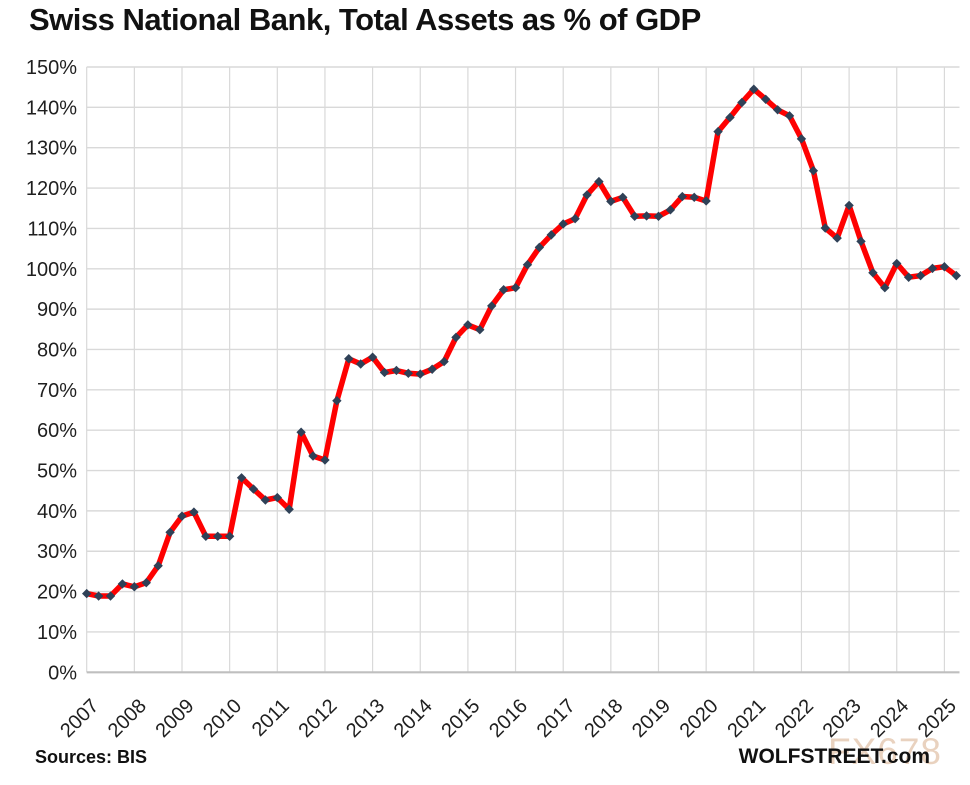 This screenshot has width=970, height=785. What do you see at coordinates (57, 431) in the screenshot?
I see `y-tick-label: 60%` at bounding box center [57, 431].